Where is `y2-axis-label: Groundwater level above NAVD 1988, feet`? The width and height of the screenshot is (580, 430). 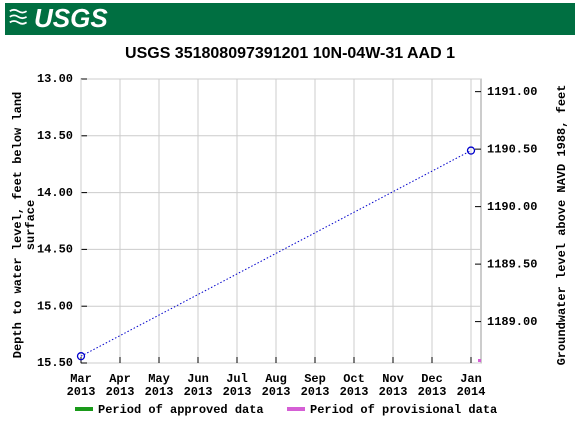 y2-axis-label: Groundwater level above NAVD 1988, feet is located at coordinates (562, 225).